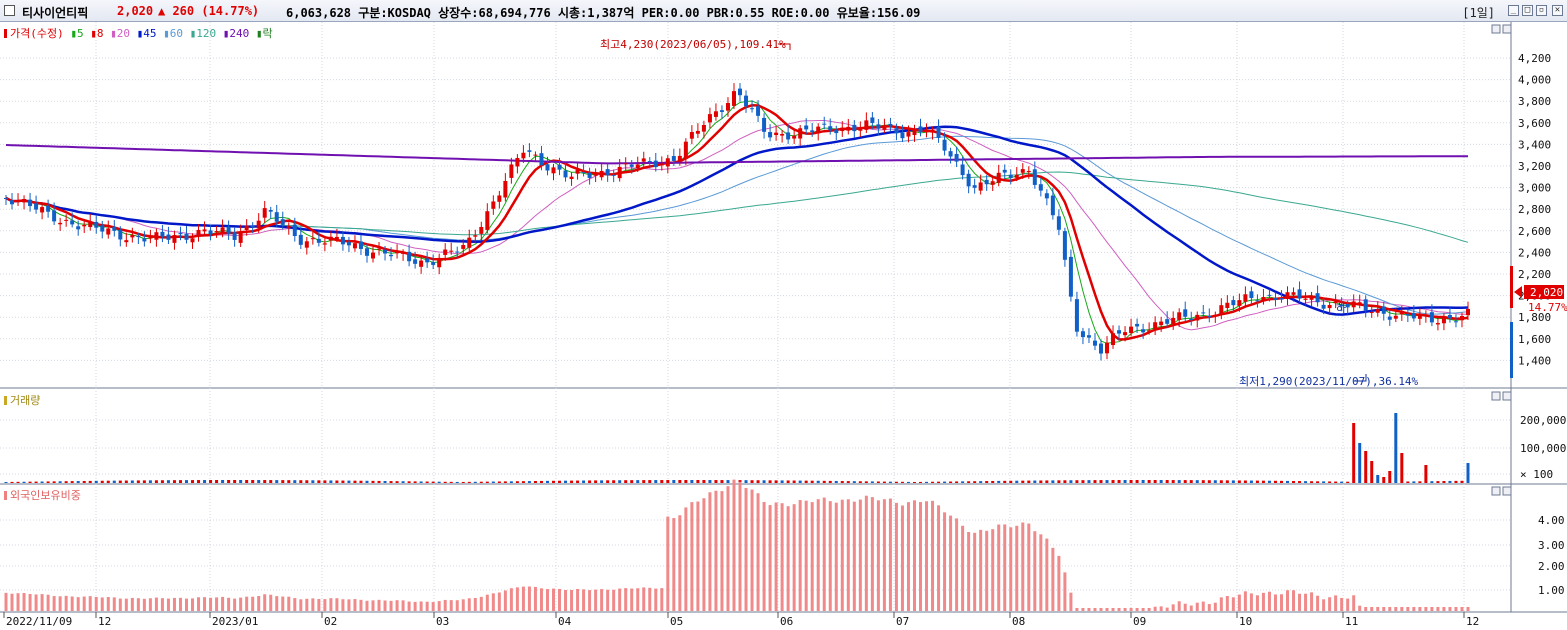  What do you see at coordinates (9, 10) in the screenshot?
I see `select-checkbox` at bounding box center [9, 10].